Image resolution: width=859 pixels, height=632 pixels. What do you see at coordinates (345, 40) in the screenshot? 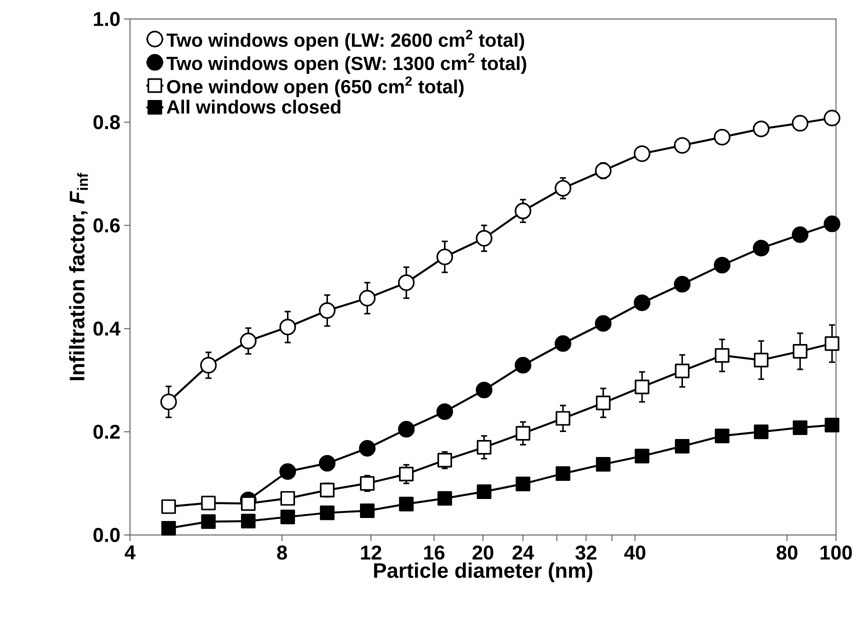
I see `legend-label: Two windows open (LW: 2600 cm$^{2}$ total)` at bounding box center [345, 40].